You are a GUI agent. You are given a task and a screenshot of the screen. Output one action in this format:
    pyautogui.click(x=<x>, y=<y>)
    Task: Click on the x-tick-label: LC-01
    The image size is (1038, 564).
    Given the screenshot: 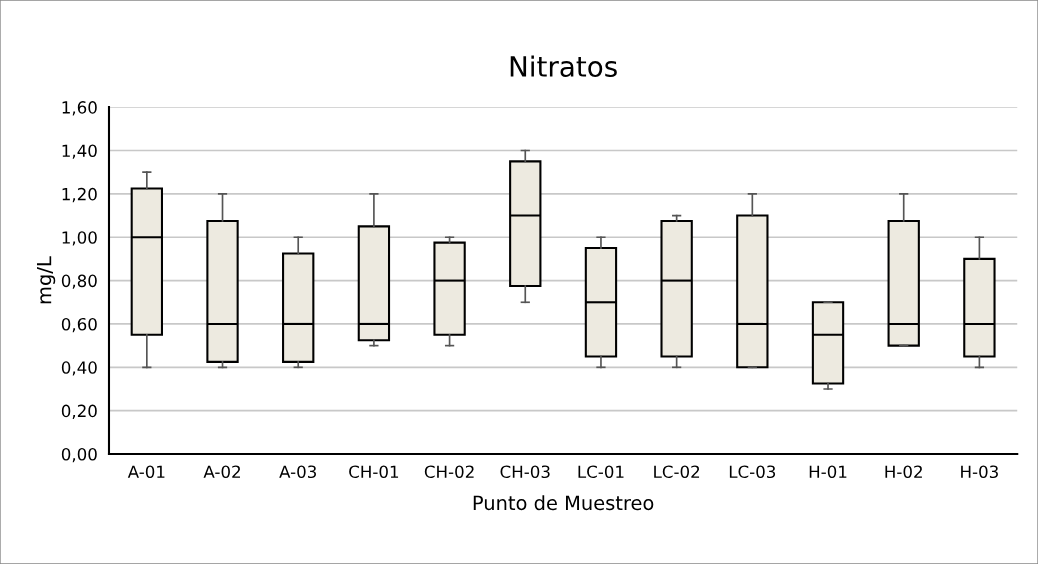 What is the action you would take?
    pyautogui.click(x=601, y=472)
    